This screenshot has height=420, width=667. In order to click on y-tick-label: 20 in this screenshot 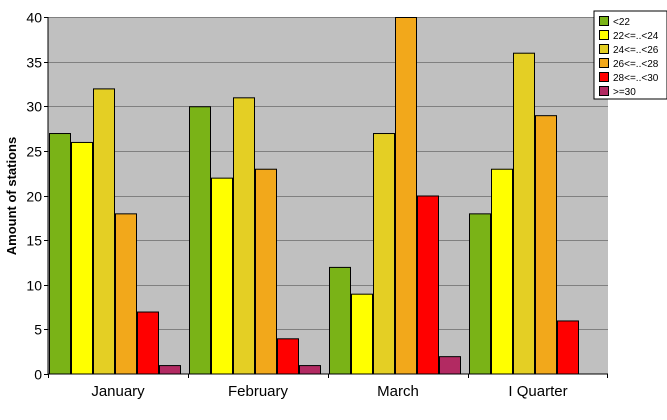, I will do `click(34, 197)`.